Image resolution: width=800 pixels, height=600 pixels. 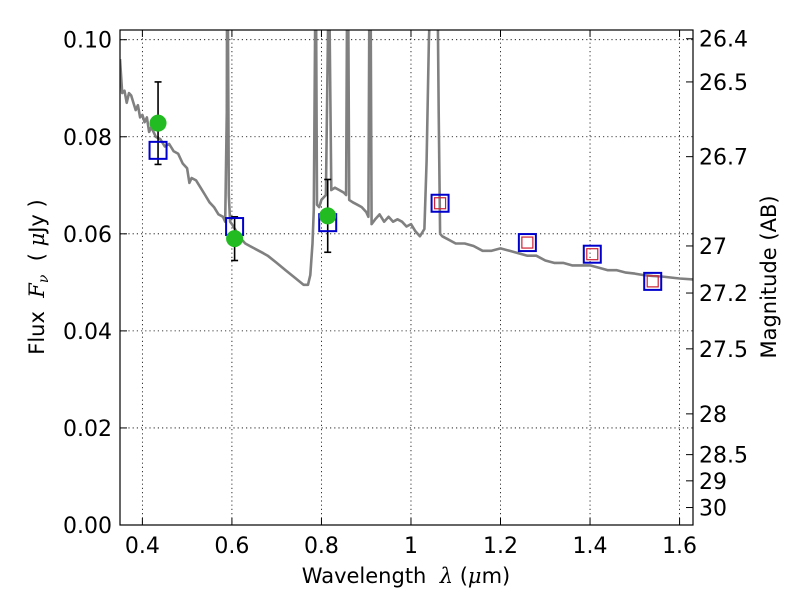 What do you see at coordinates (87, 235) in the screenshot?
I see `y-tick-label: 0.06` at bounding box center [87, 235].